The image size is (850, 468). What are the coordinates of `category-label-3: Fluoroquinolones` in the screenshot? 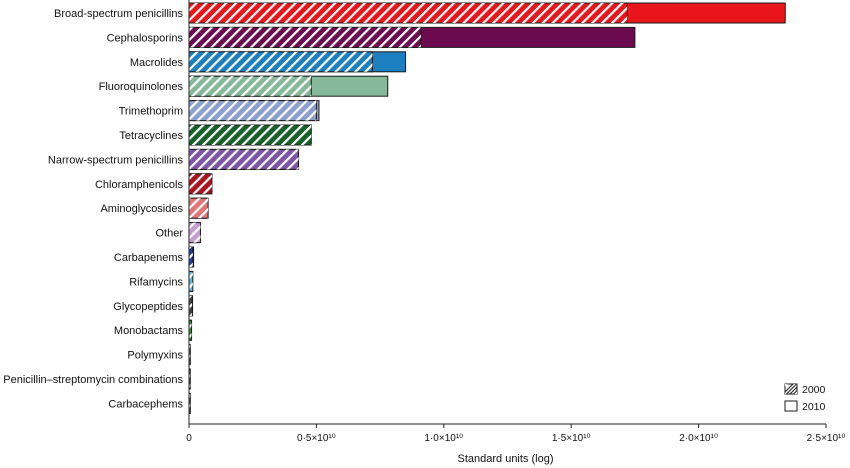 It's located at (141, 87).